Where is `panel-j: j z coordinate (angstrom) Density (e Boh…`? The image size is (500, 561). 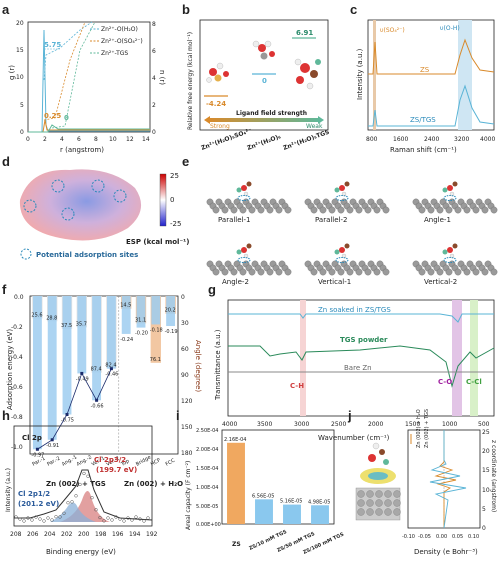 panel-j: j z coordinate (angstrom) Density (e Boh… is located at coordinates (422, 482).